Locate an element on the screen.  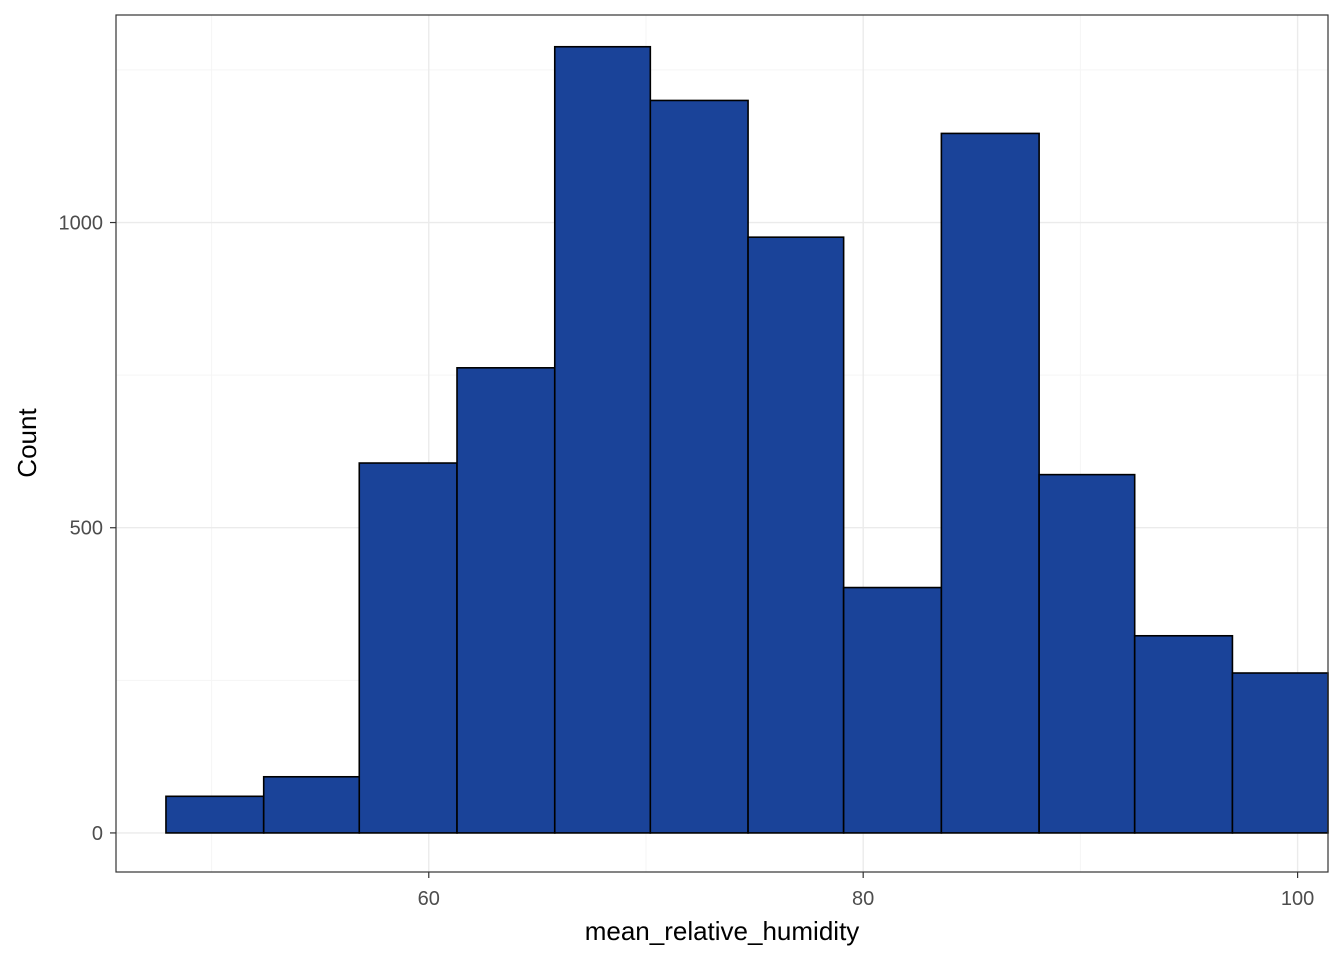
x-tick-label: 80 is located at coordinates (863, 899).